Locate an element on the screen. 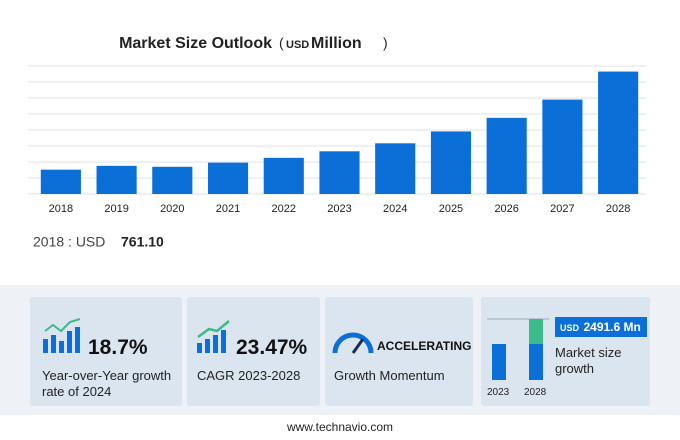 Image resolution: width=680 pixels, height=440 pixels. kpi-label: Growth Momentum is located at coordinates (389, 375).